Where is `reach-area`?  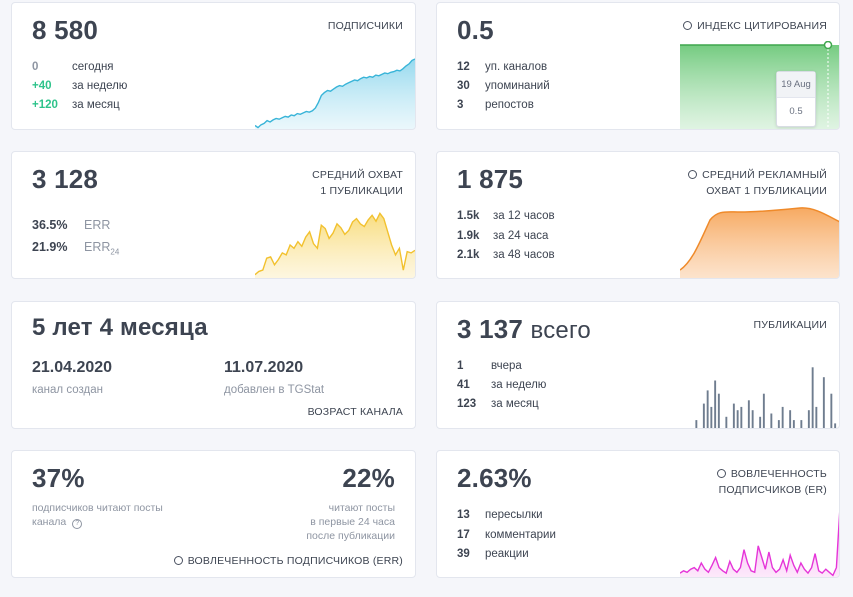 reach-area is located at coordinates (335, 245).